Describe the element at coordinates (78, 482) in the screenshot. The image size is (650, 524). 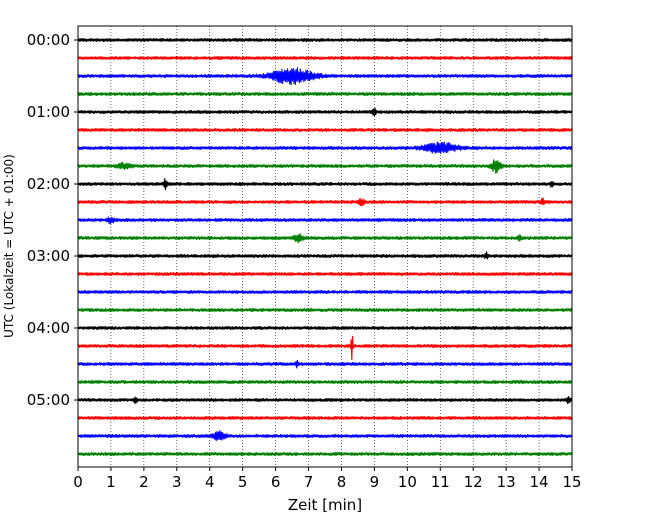
I see `x-tick-label-0: 0` at that location.